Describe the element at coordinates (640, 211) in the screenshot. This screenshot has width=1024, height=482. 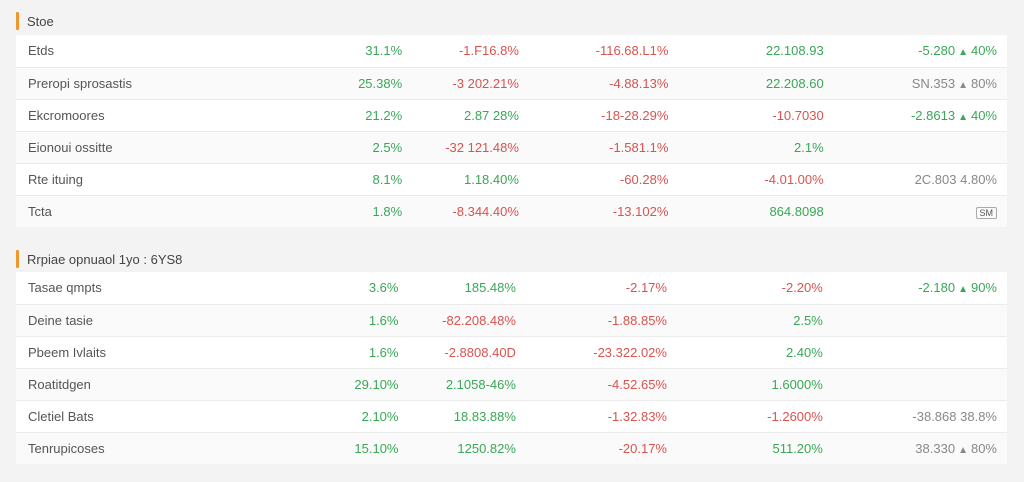
I see `value-cell: -13.102%` at that location.